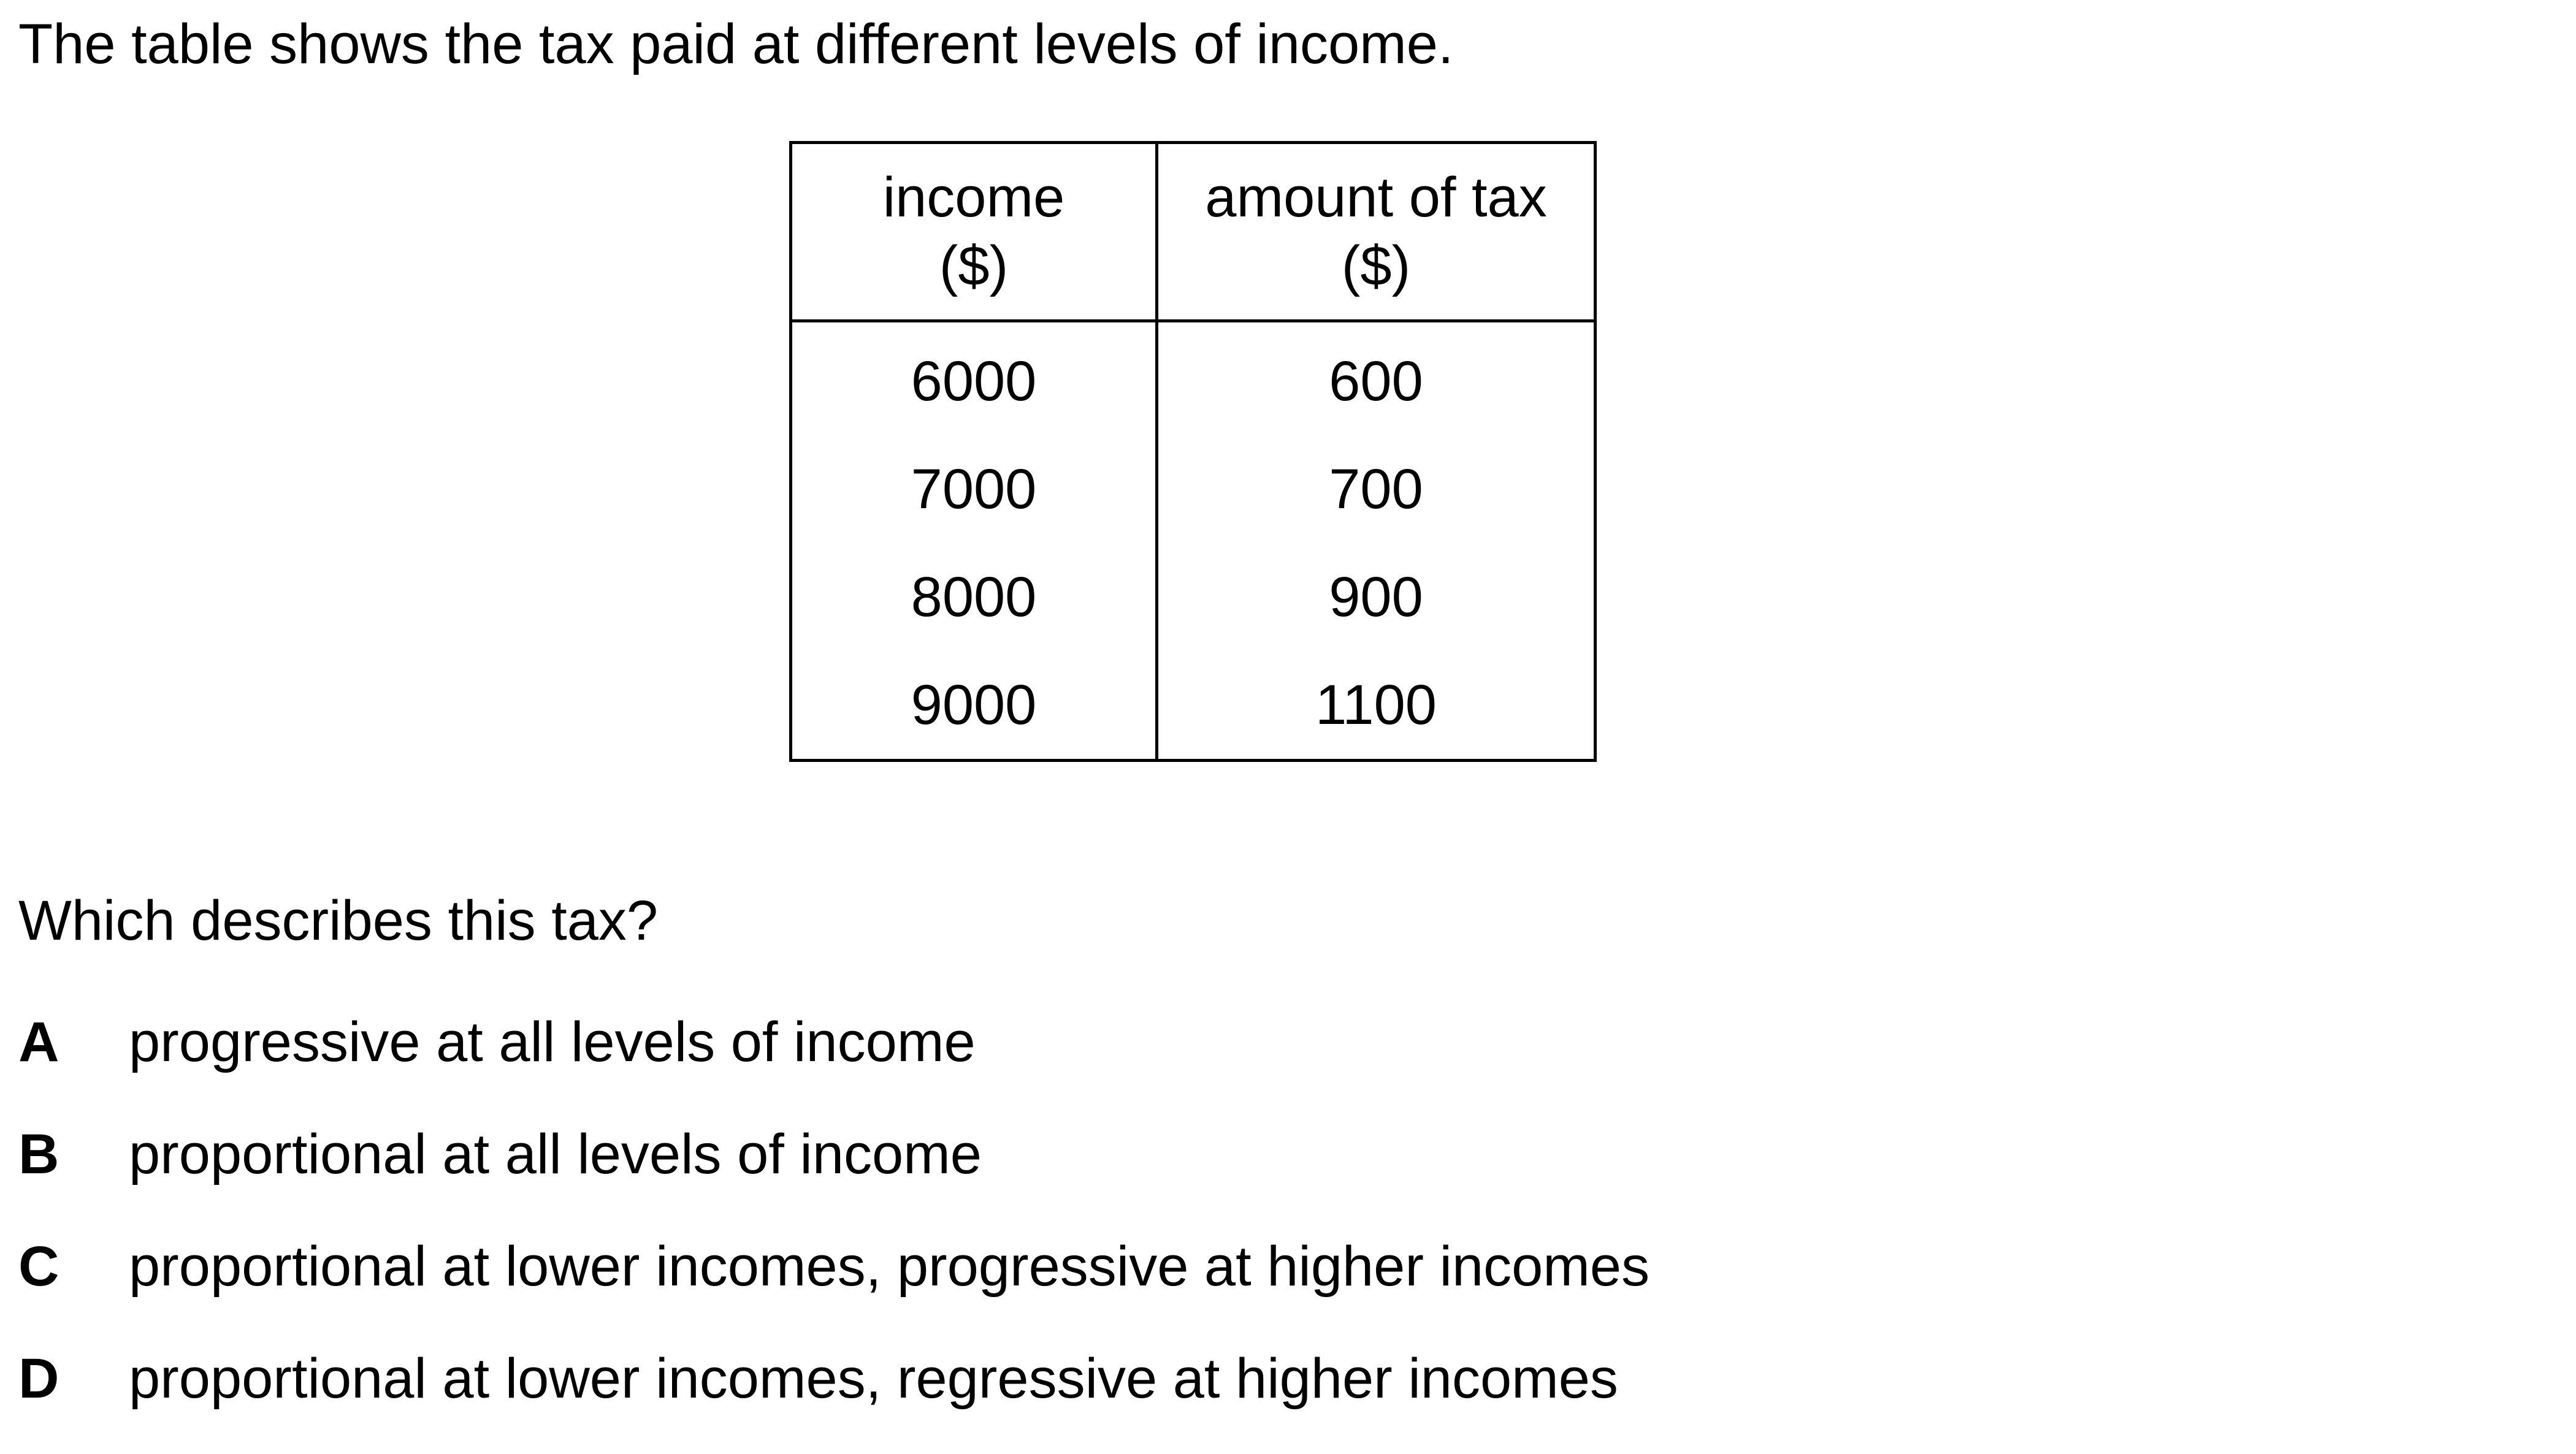 This screenshot has height=1454, width=2576. What do you see at coordinates (1376, 197) in the screenshot?
I see `tax-header-label: amount of tax` at bounding box center [1376, 197].